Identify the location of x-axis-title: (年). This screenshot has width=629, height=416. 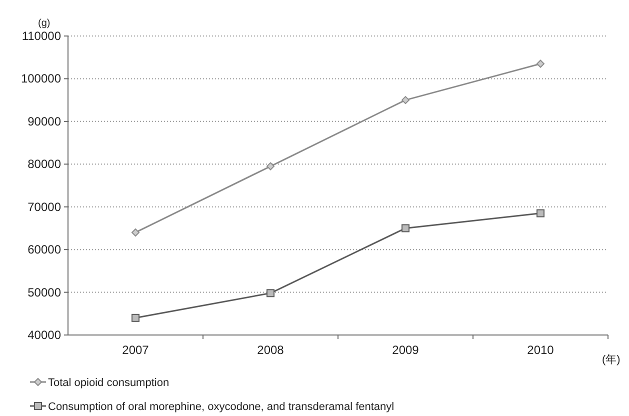
(611, 360).